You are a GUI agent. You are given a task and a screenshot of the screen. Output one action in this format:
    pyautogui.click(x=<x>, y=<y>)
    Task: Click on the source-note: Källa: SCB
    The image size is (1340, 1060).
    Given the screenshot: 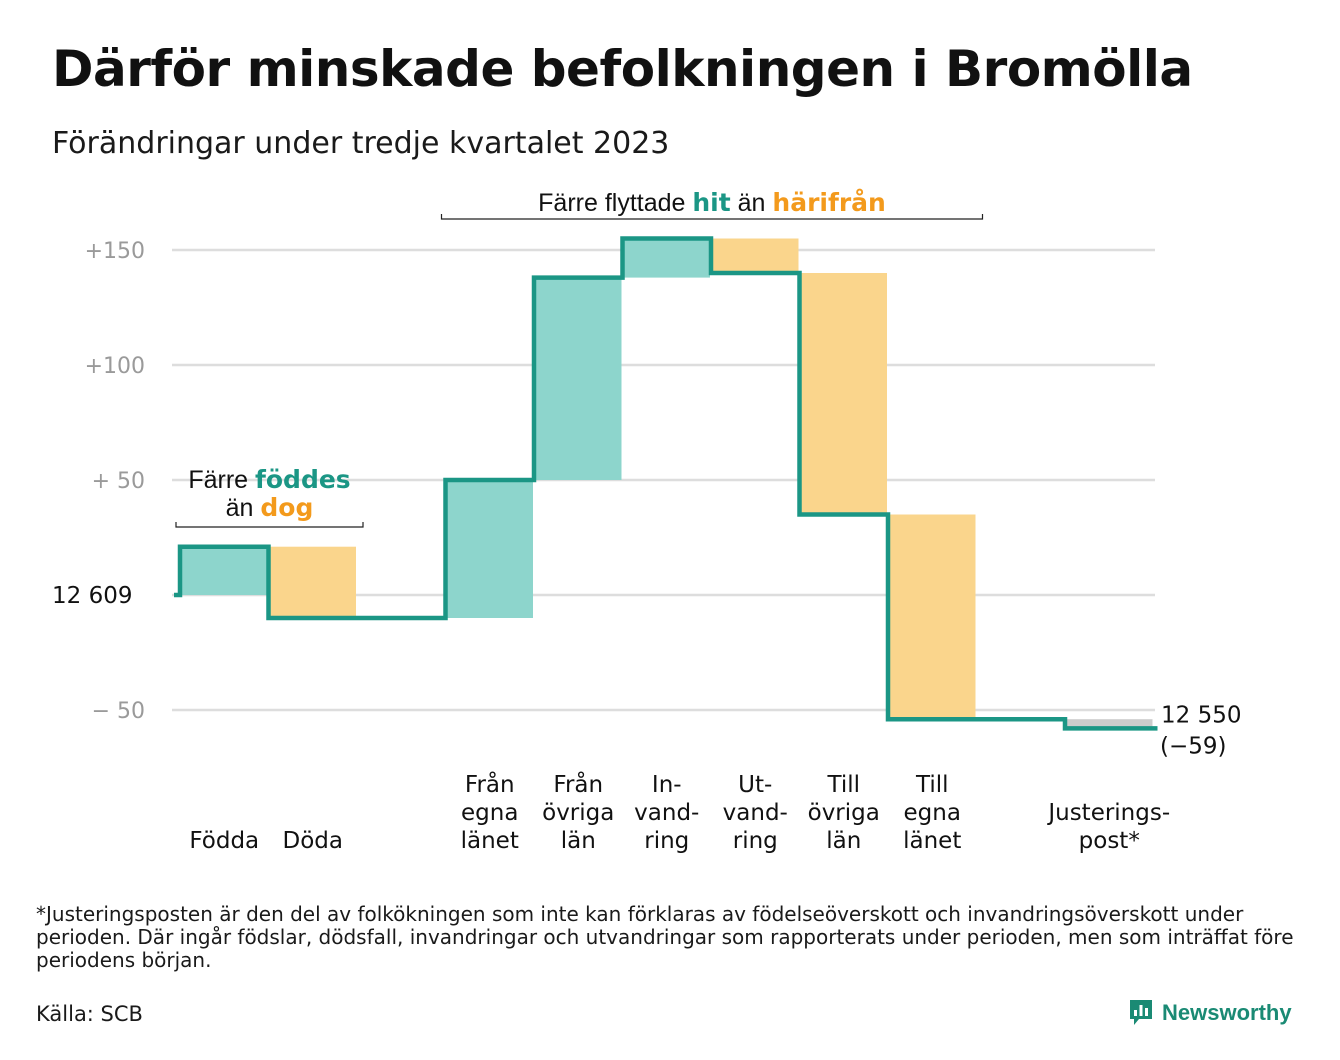 What is the action you would take?
    pyautogui.click(x=89, y=1014)
    